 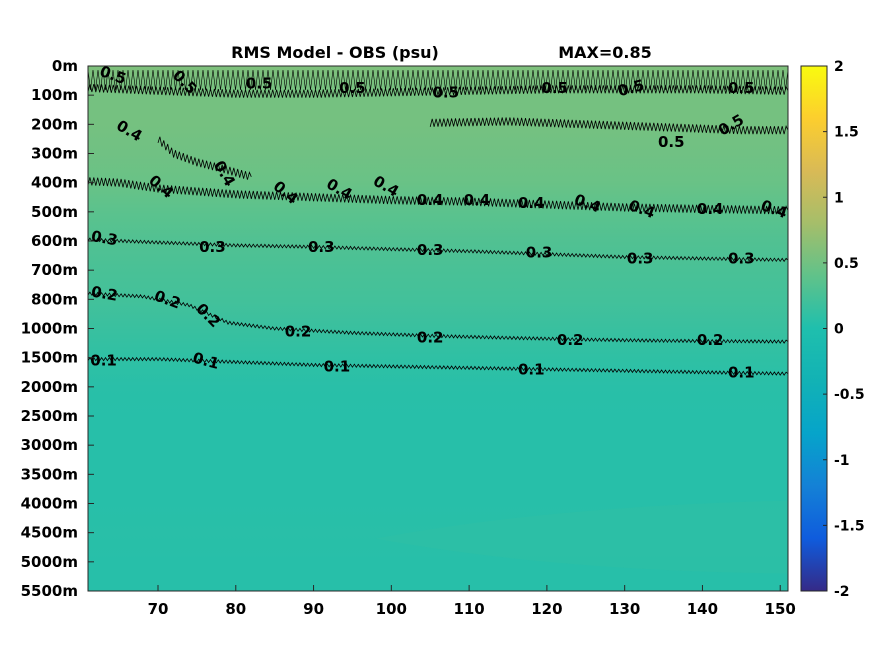 What do you see at coordinates (49, 329) in the screenshot?
I see `y-tick-label: 1000m` at bounding box center [49, 329].